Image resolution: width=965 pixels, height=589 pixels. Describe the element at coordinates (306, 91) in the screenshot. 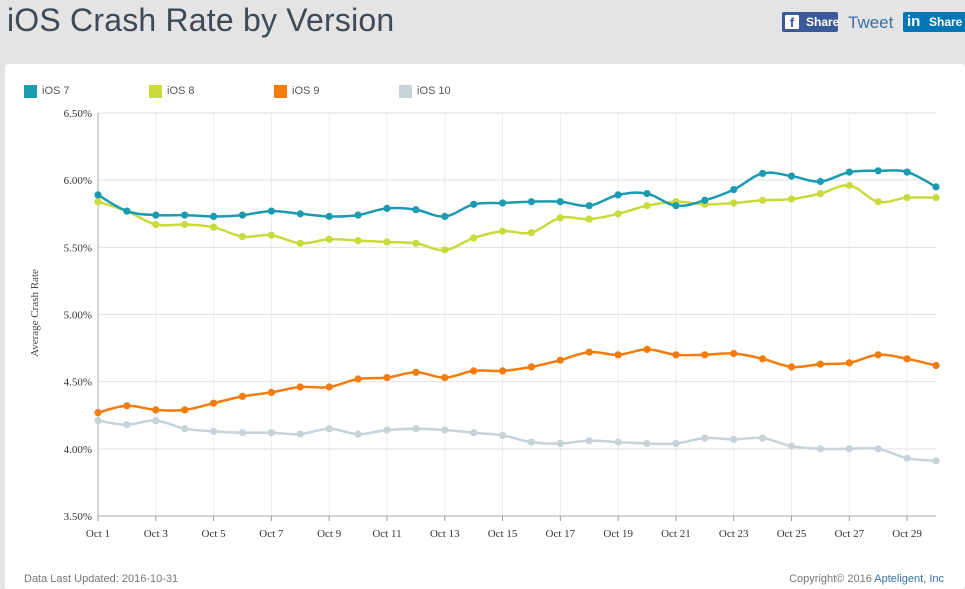

I see `legend-label: iOS 9` at that location.